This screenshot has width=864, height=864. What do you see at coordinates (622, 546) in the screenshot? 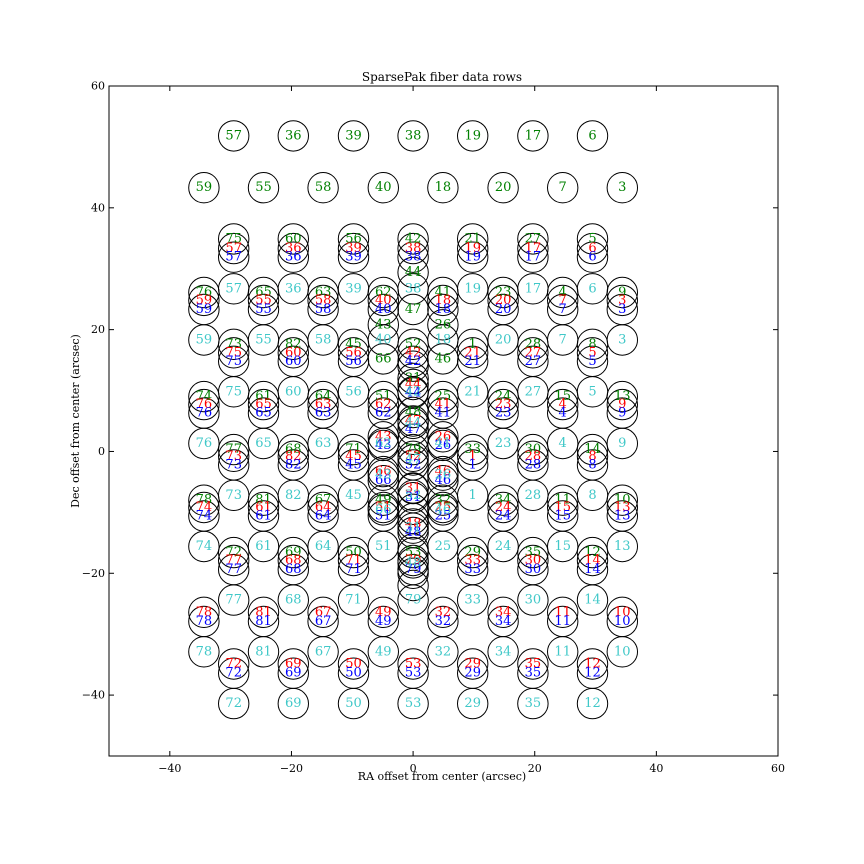
I see `fiber-label-cyan: 13` at bounding box center [622, 546].